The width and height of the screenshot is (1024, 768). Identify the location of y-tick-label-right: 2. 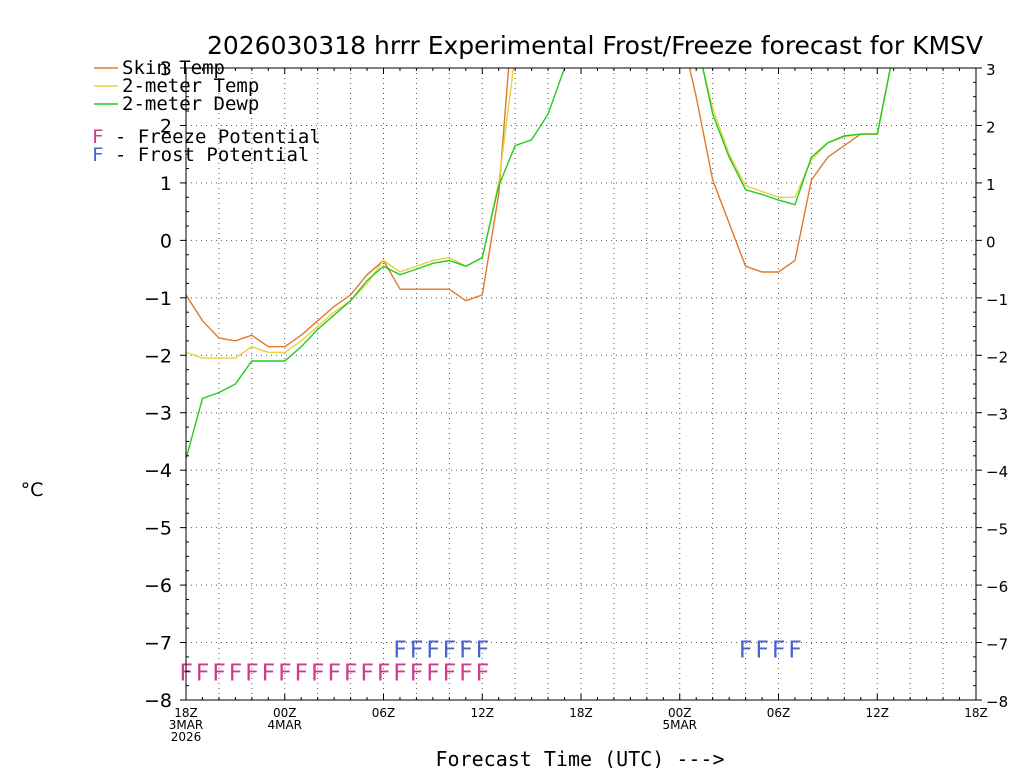
(991, 127).